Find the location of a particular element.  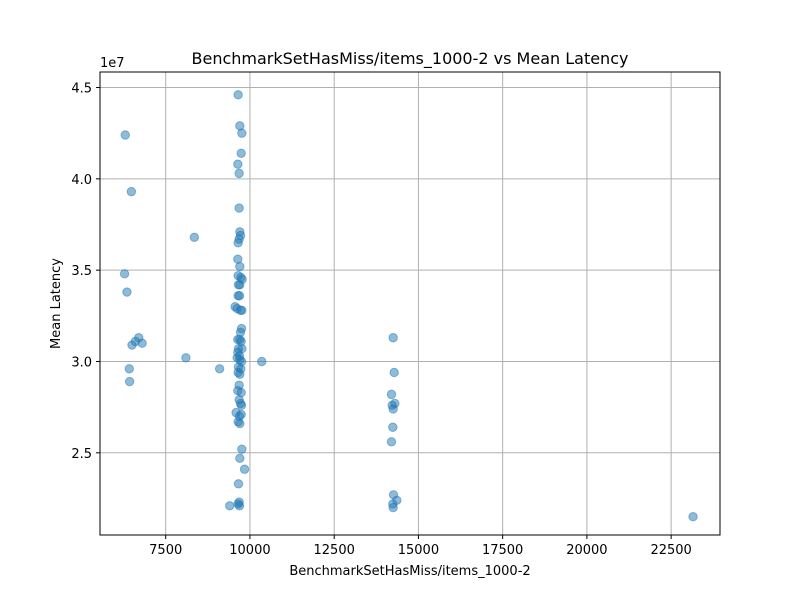

y-tick-label: 2.5 is located at coordinates (81, 454).